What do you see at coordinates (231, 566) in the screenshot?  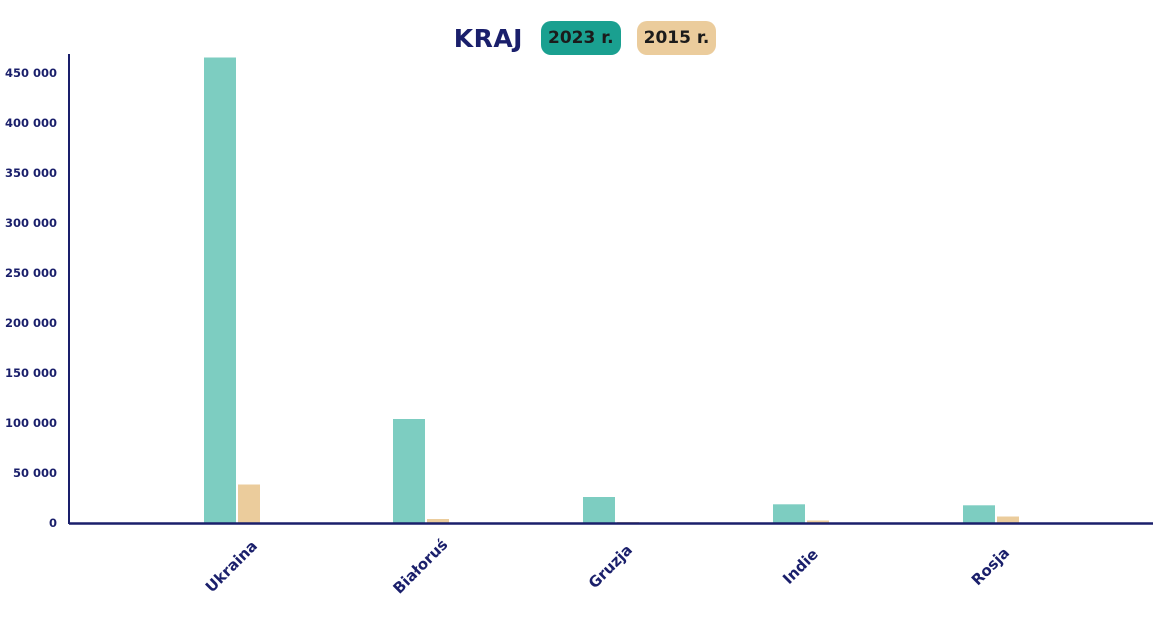 I see `x-category-label: Ukraina` at bounding box center [231, 566].